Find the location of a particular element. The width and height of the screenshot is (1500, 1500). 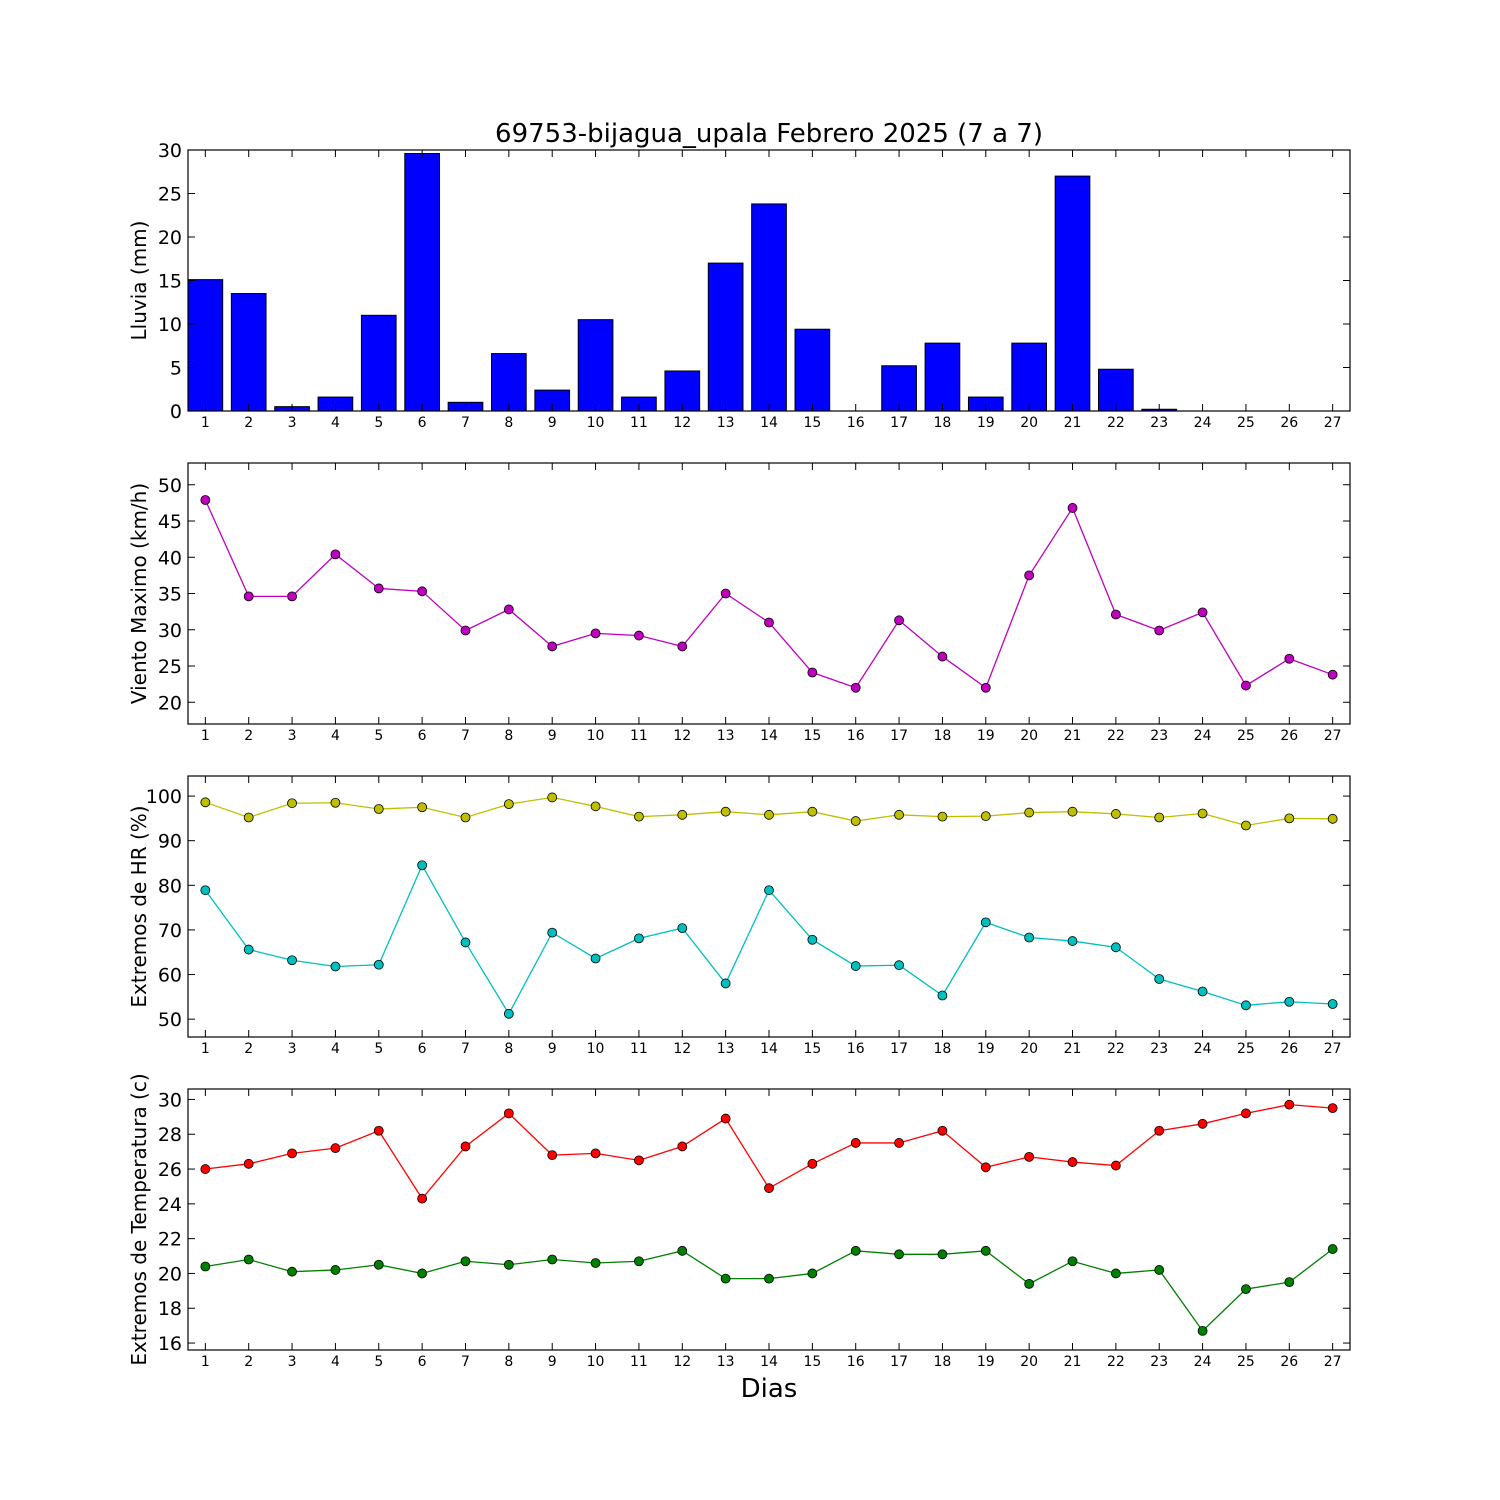

y-tick-label: 16 is located at coordinates (170, 1344).